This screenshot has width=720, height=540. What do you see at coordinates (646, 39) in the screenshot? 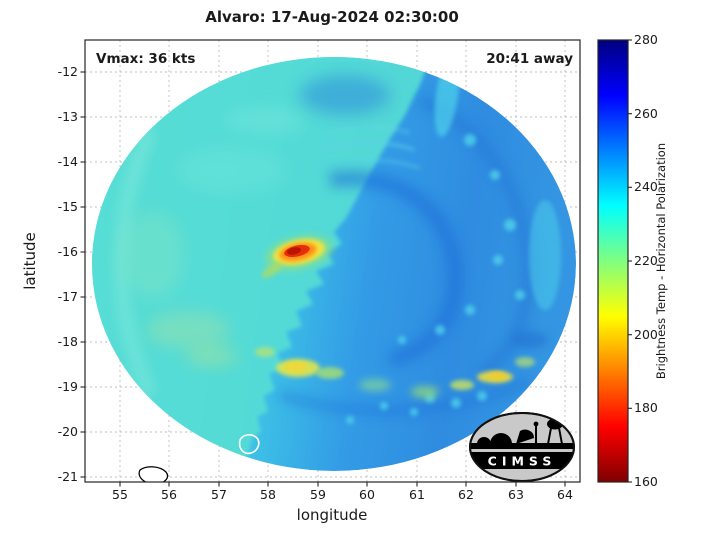
I see `colorbar-tick-label: 280` at bounding box center [646, 39].